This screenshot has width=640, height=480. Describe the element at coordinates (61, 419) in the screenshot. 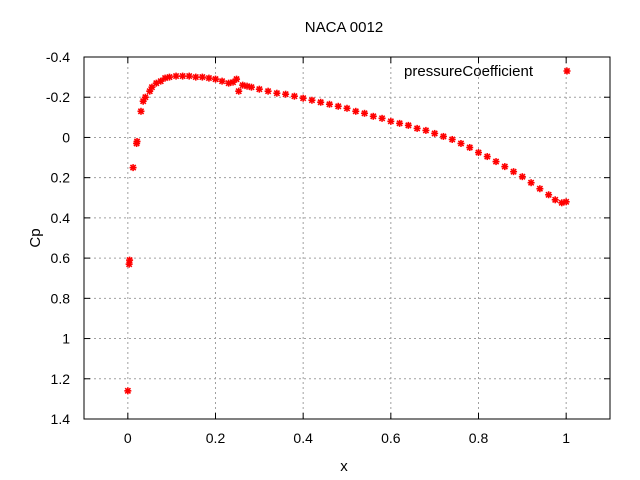

I see `y-tick-label: 1.4` at that location.